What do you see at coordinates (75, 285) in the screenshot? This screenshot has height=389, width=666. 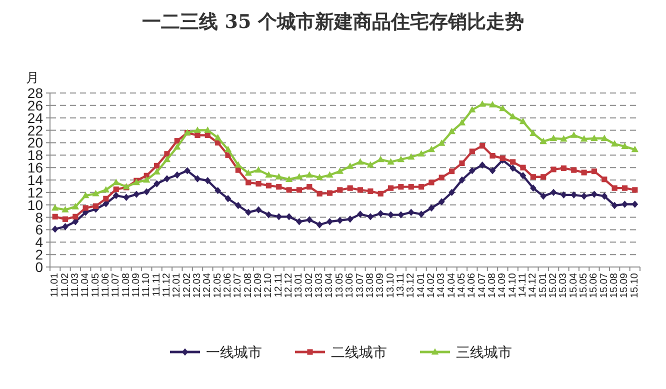 I see `x-tick-label: 11.03` at bounding box center [75, 285].